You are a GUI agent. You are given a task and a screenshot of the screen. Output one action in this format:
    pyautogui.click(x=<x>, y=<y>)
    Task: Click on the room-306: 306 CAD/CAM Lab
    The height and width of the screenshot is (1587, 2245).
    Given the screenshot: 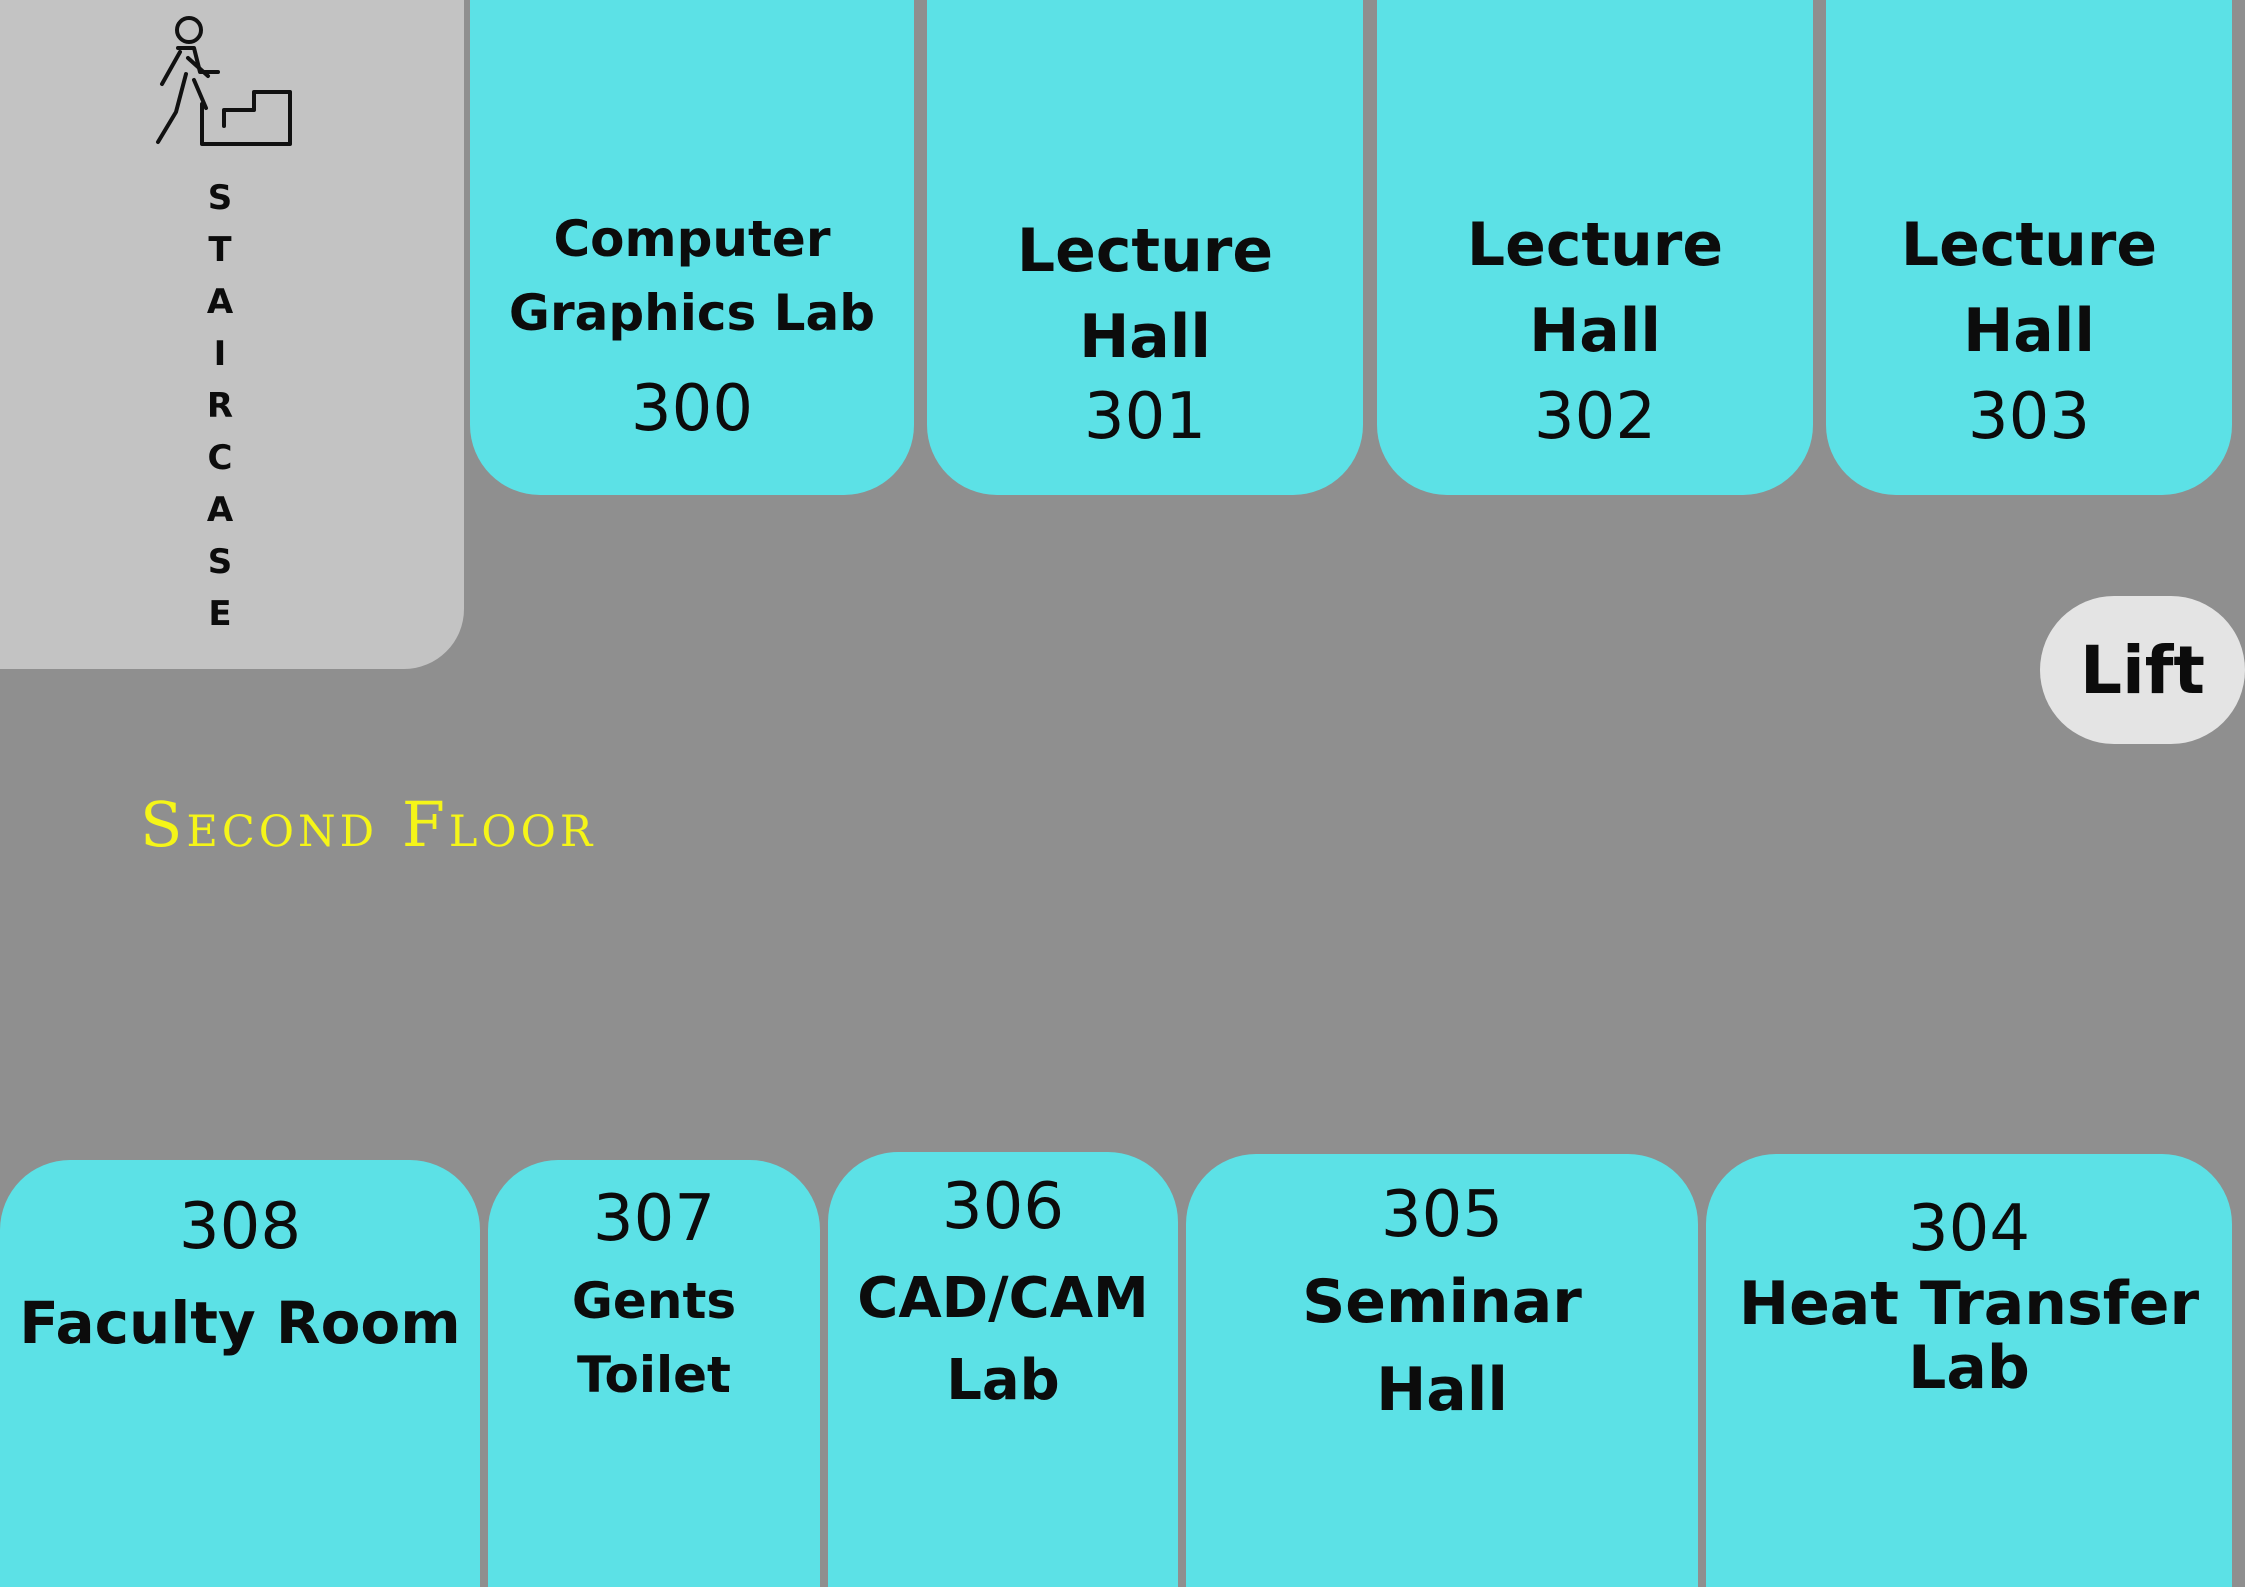 What is the action you would take?
    pyautogui.click(x=1003, y=1369)
    